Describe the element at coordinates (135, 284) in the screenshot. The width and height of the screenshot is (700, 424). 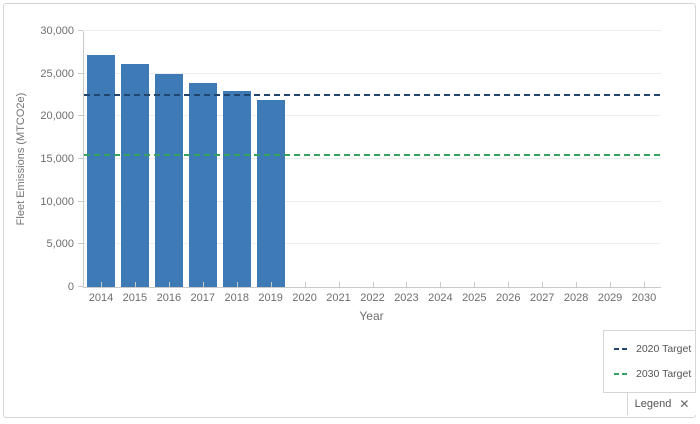
I see `x-tick-2015` at that location.